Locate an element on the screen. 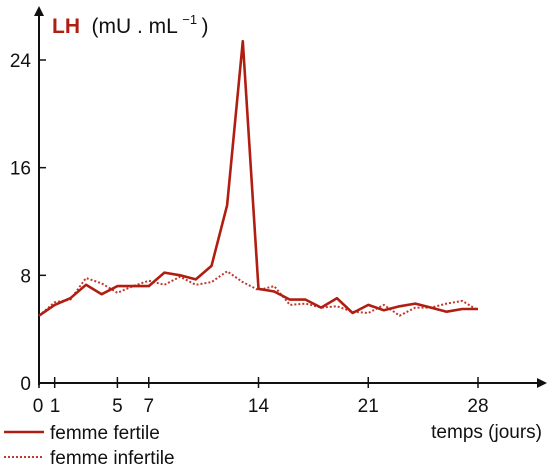 Image resolution: width=556 pixels, height=469 pixels. x-axis-label: temps (jours) is located at coordinates (486, 432).